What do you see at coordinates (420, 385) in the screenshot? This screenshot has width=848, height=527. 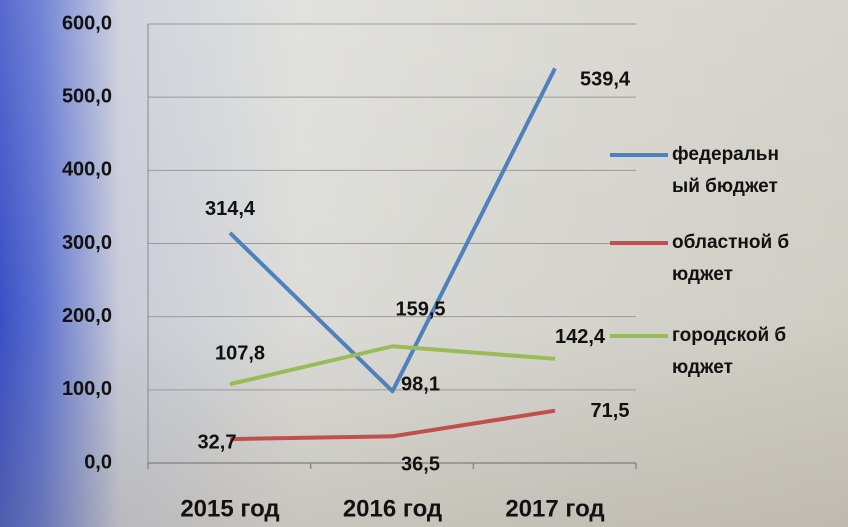 I see `data-label: 98,1` at bounding box center [420, 385].